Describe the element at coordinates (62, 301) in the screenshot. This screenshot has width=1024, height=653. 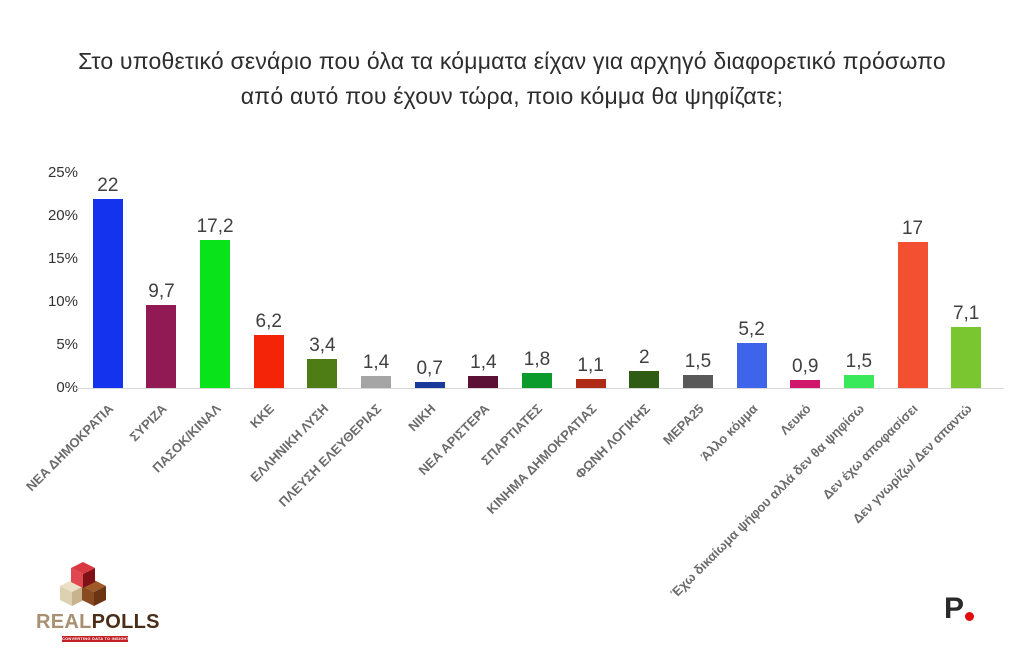
I see `y-tick-label: 10%` at that location.